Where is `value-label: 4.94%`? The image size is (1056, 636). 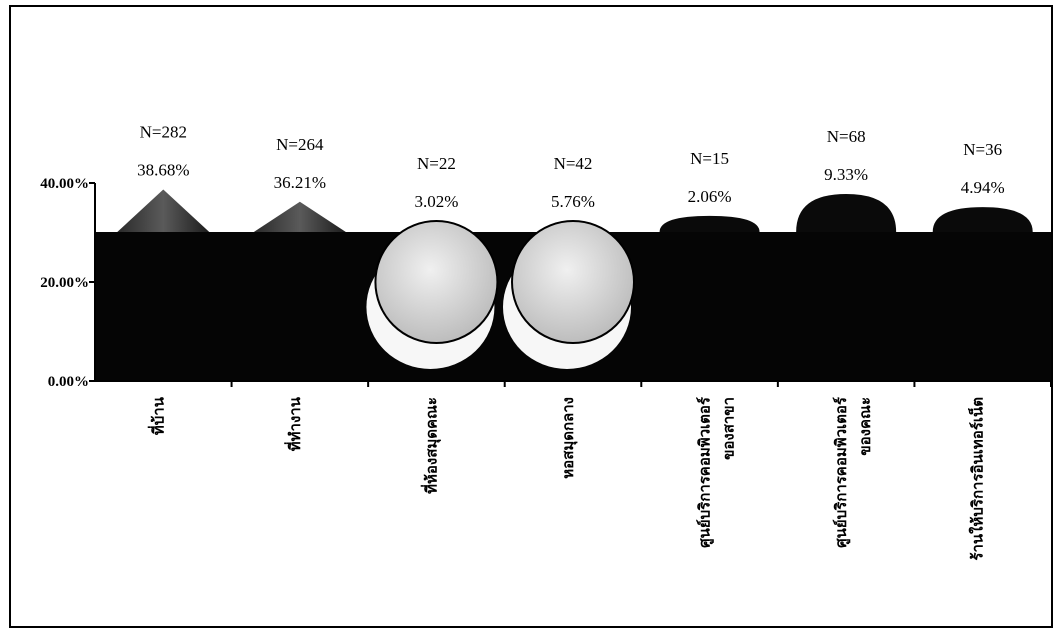
value-label: 4.94% is located at coordinates (983, 187).